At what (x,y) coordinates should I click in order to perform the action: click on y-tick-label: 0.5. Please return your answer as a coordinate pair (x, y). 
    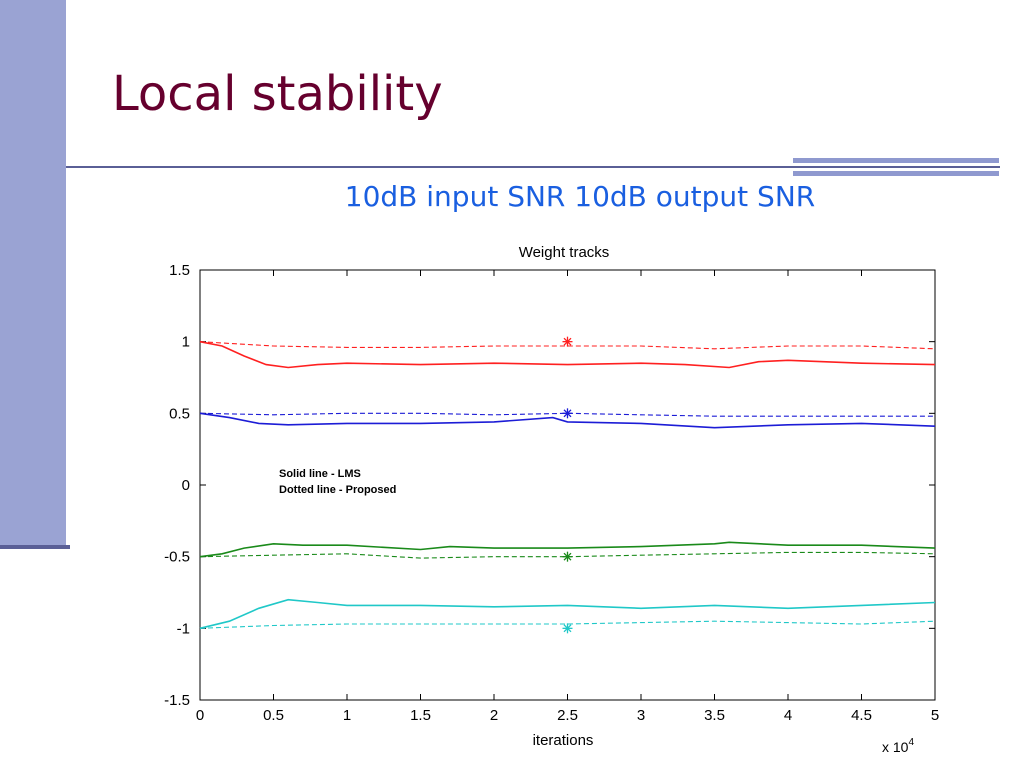
    Looking at the image, I should click on (179, 413).